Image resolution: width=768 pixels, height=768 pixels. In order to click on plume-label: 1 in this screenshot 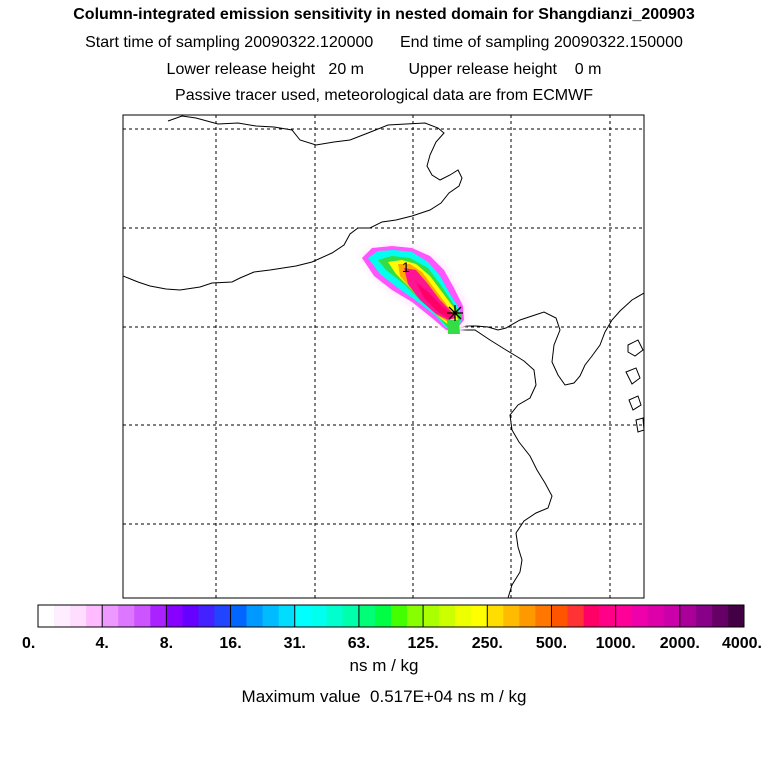, I will do `click(406, 267)`.